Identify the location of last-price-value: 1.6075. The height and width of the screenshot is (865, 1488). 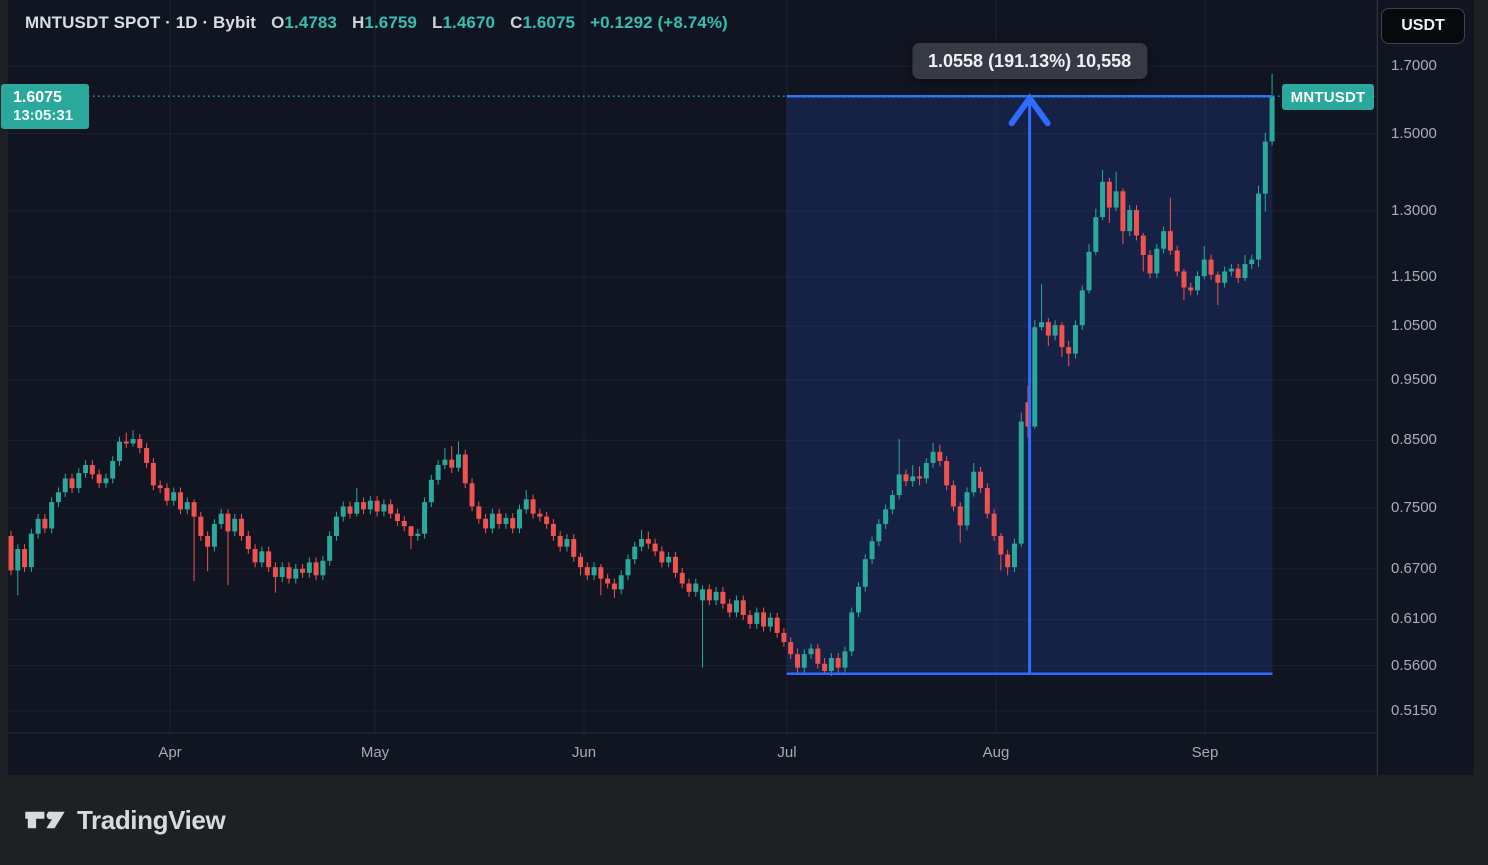
(37, 97).